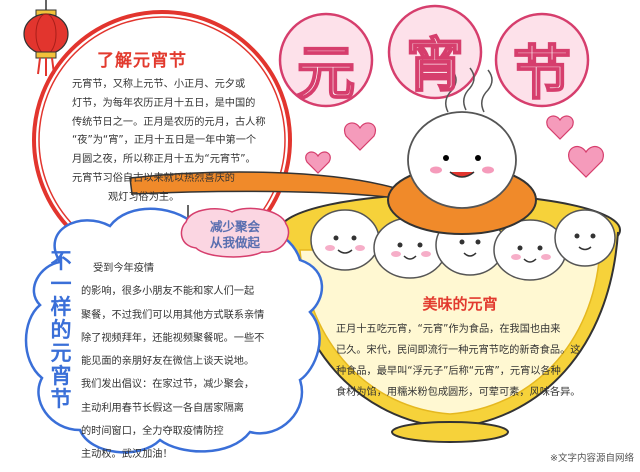 The width and height of the screenshot is (640, 472). What do you see at coordinates (168, 385) in the screenshot?
I see `different-line: 我们发出倡议：在家过节，减少聚会，` at bounding box center [168, 385].